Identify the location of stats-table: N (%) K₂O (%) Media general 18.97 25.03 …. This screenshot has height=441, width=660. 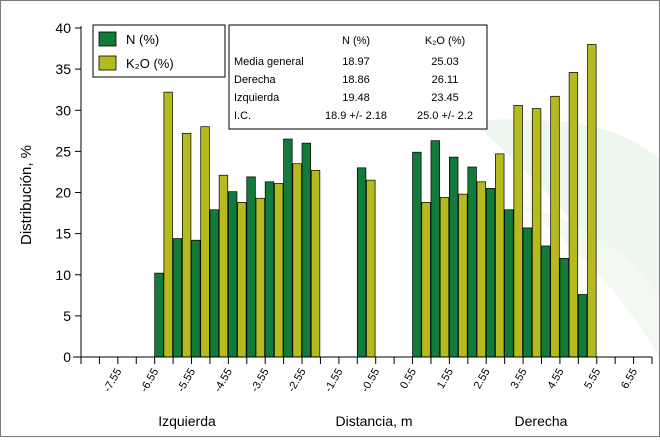
(358, 77).